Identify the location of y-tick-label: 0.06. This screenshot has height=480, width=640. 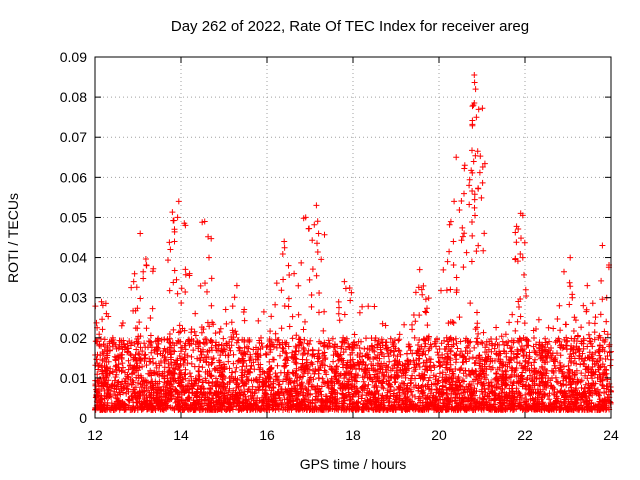
(73, 177).